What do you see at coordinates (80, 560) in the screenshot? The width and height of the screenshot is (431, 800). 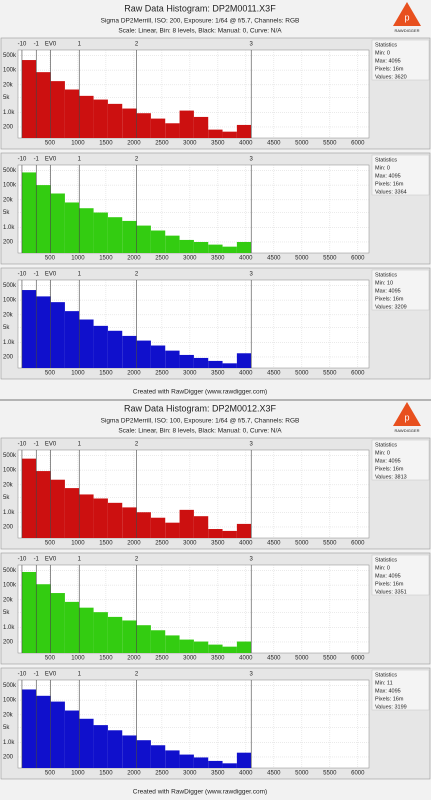 I see `x2-tick-label: 1` at bounding box center [80, 560].